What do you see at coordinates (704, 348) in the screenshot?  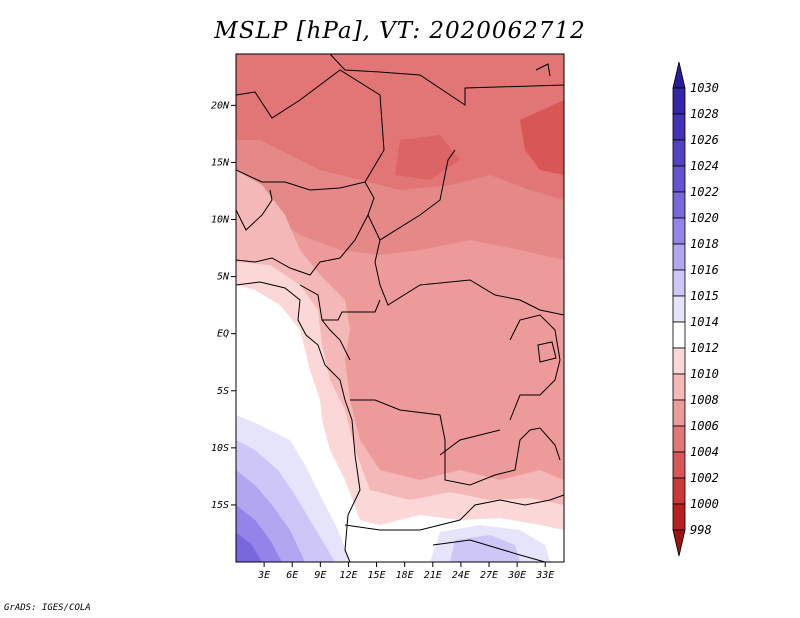 I see `colorbar-level-label: 1012` at bounding box center [704, 348].